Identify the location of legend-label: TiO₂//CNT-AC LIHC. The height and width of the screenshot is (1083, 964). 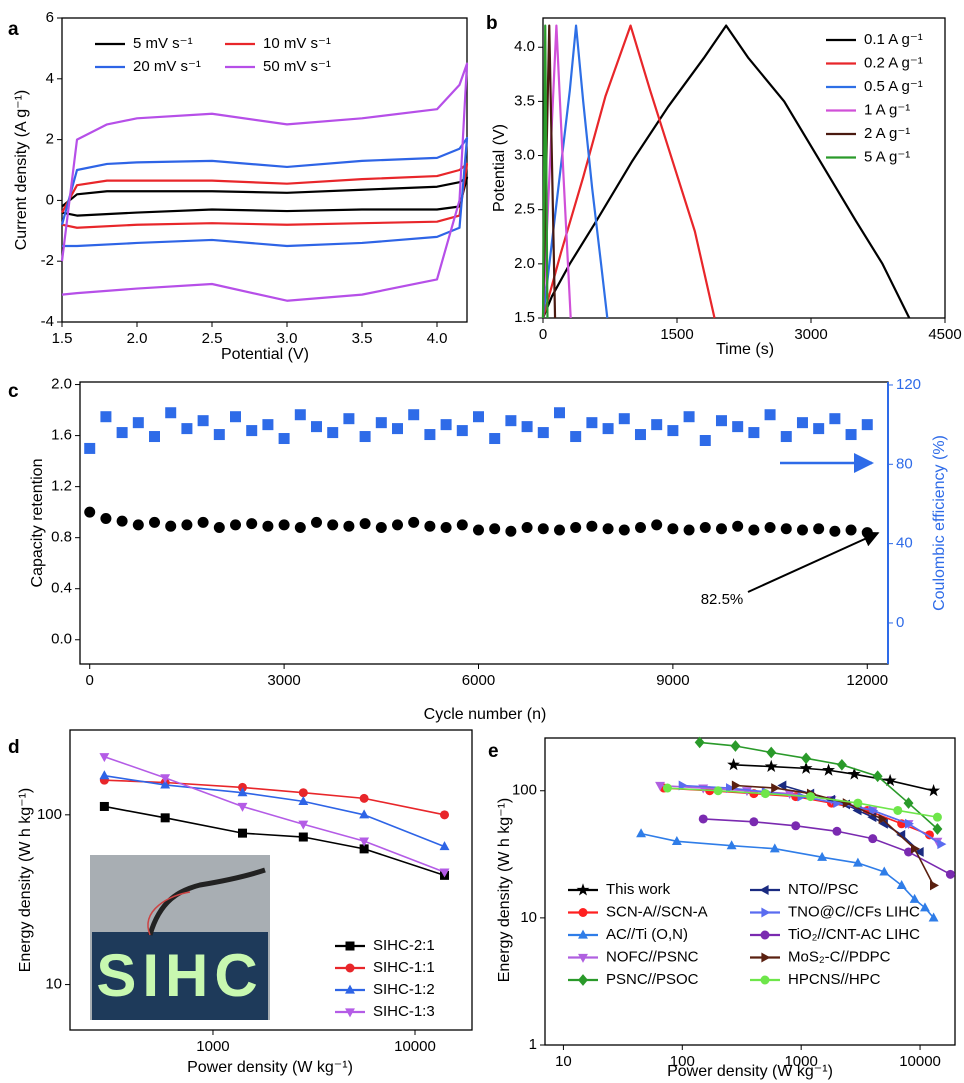
(854, 934).